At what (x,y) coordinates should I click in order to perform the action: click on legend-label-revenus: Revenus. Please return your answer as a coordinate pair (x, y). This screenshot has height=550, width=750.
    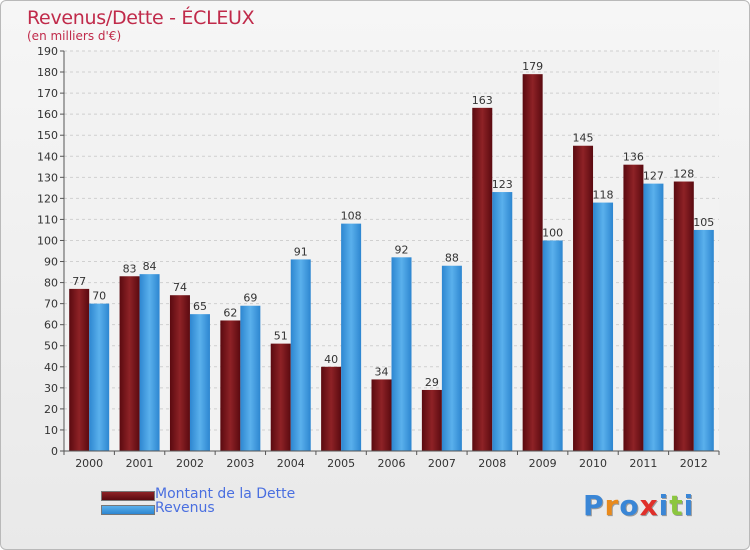
    Looking at the image, I should click on (185, 508).